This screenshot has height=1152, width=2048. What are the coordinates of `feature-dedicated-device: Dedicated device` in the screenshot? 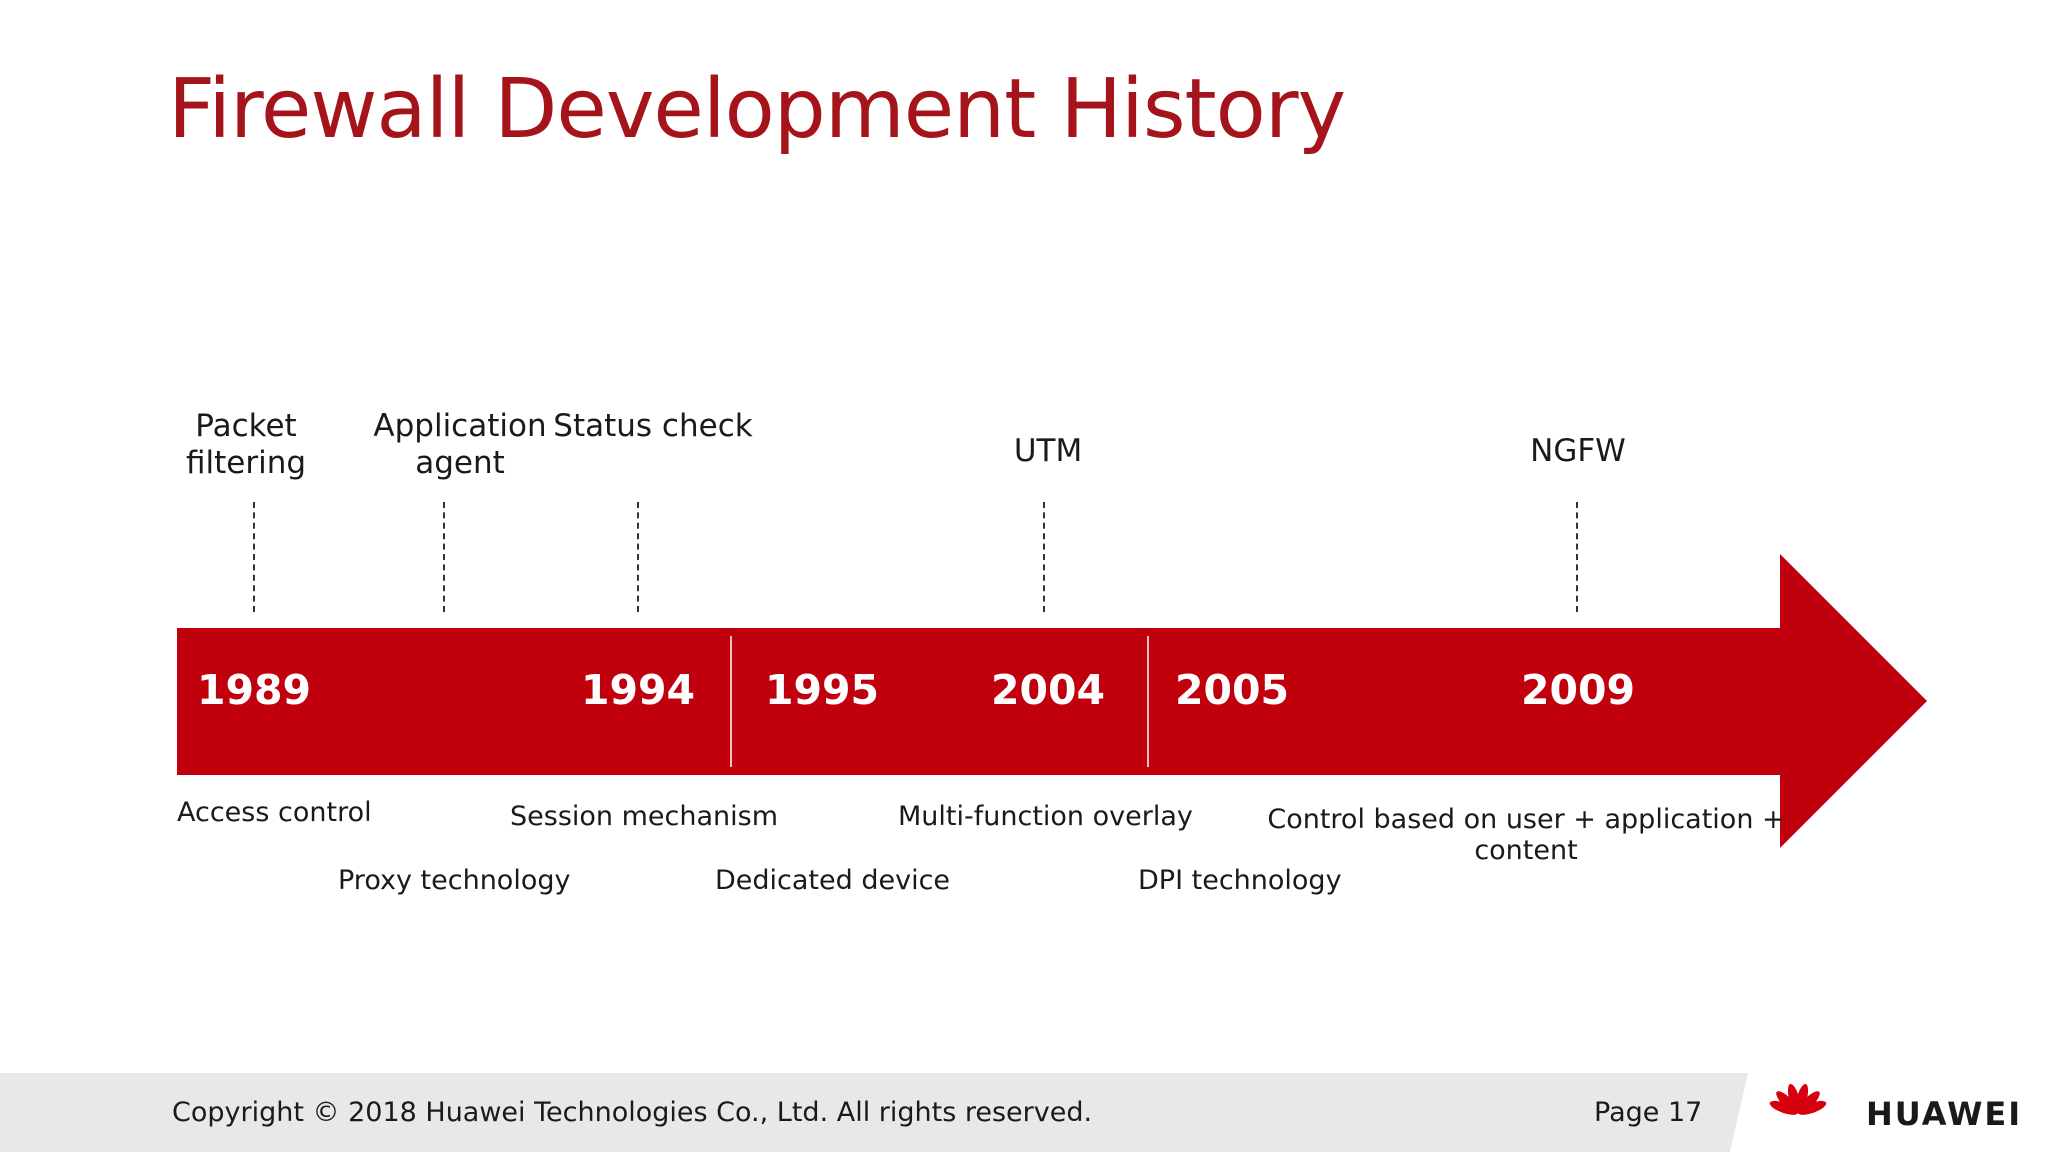 It's located at (833, 880).